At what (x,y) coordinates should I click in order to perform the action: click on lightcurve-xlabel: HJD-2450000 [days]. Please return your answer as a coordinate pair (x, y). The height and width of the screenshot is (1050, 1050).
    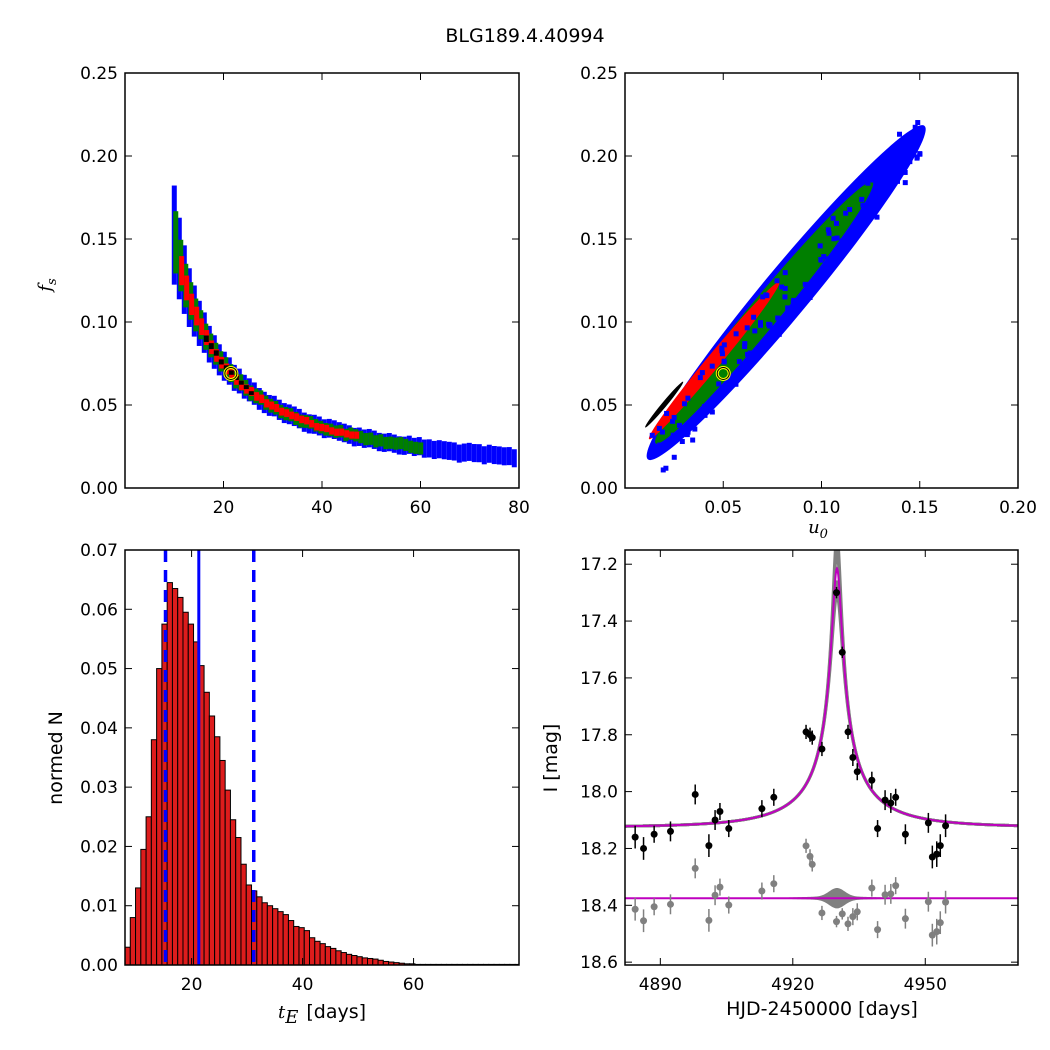
    Looking at the image, I should click on (822, 1009).